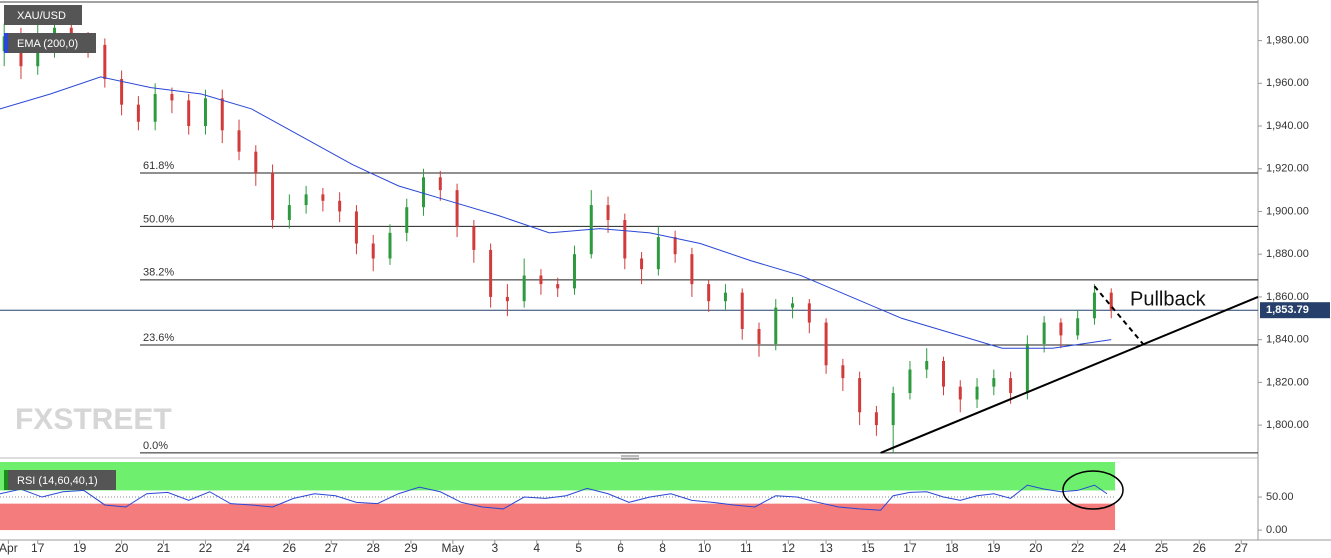 Image resolution: width=1331 pixels, height=558 pixels. What do you see at coordinates (158, 338) in the screenshot?
I see `fib-label: 23.6%` at bounding box center [158, 338].